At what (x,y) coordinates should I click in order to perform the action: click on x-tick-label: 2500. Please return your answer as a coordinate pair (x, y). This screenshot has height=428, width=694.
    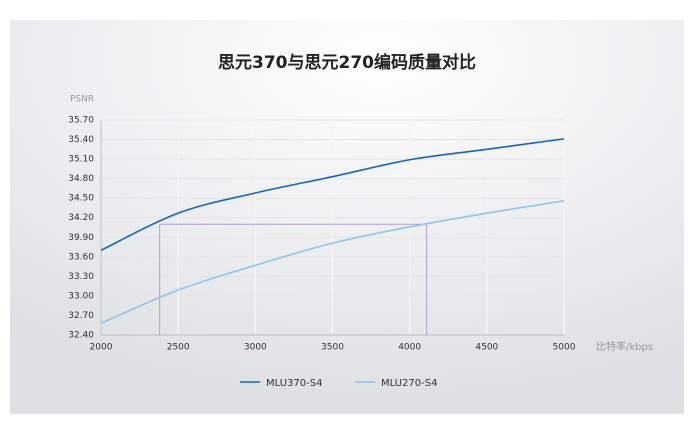
    Looking at the image, I should click on (178, 348).